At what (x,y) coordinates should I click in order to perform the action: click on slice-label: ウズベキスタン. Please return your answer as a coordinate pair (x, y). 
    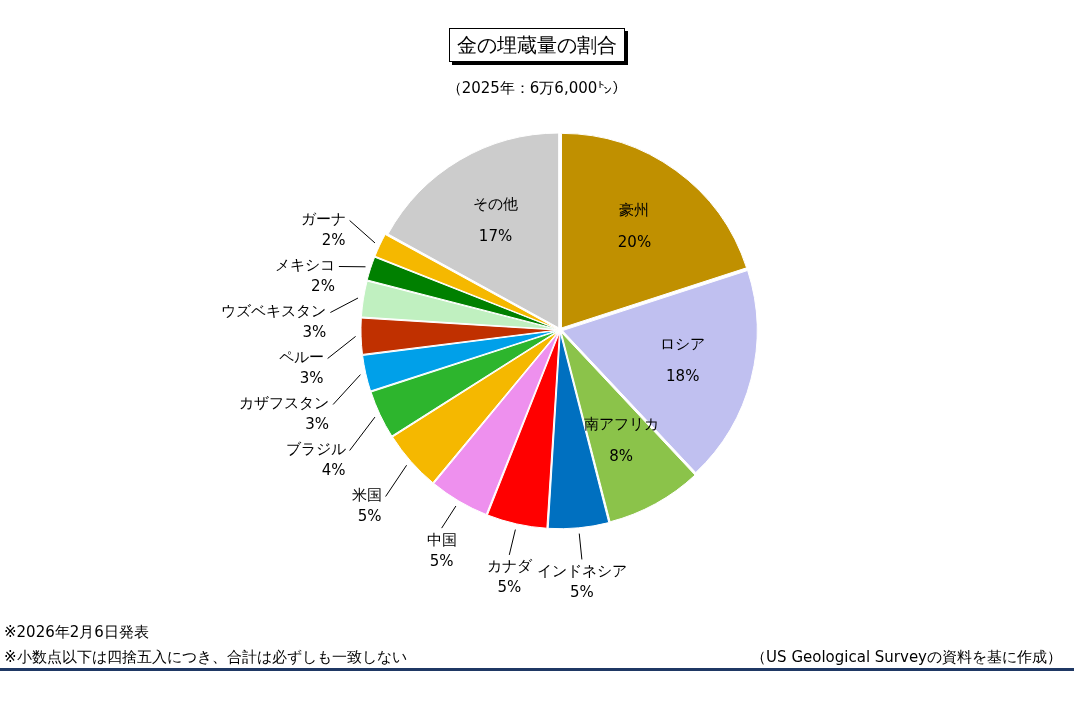
    Looking at the image, I should click on (274, 311).